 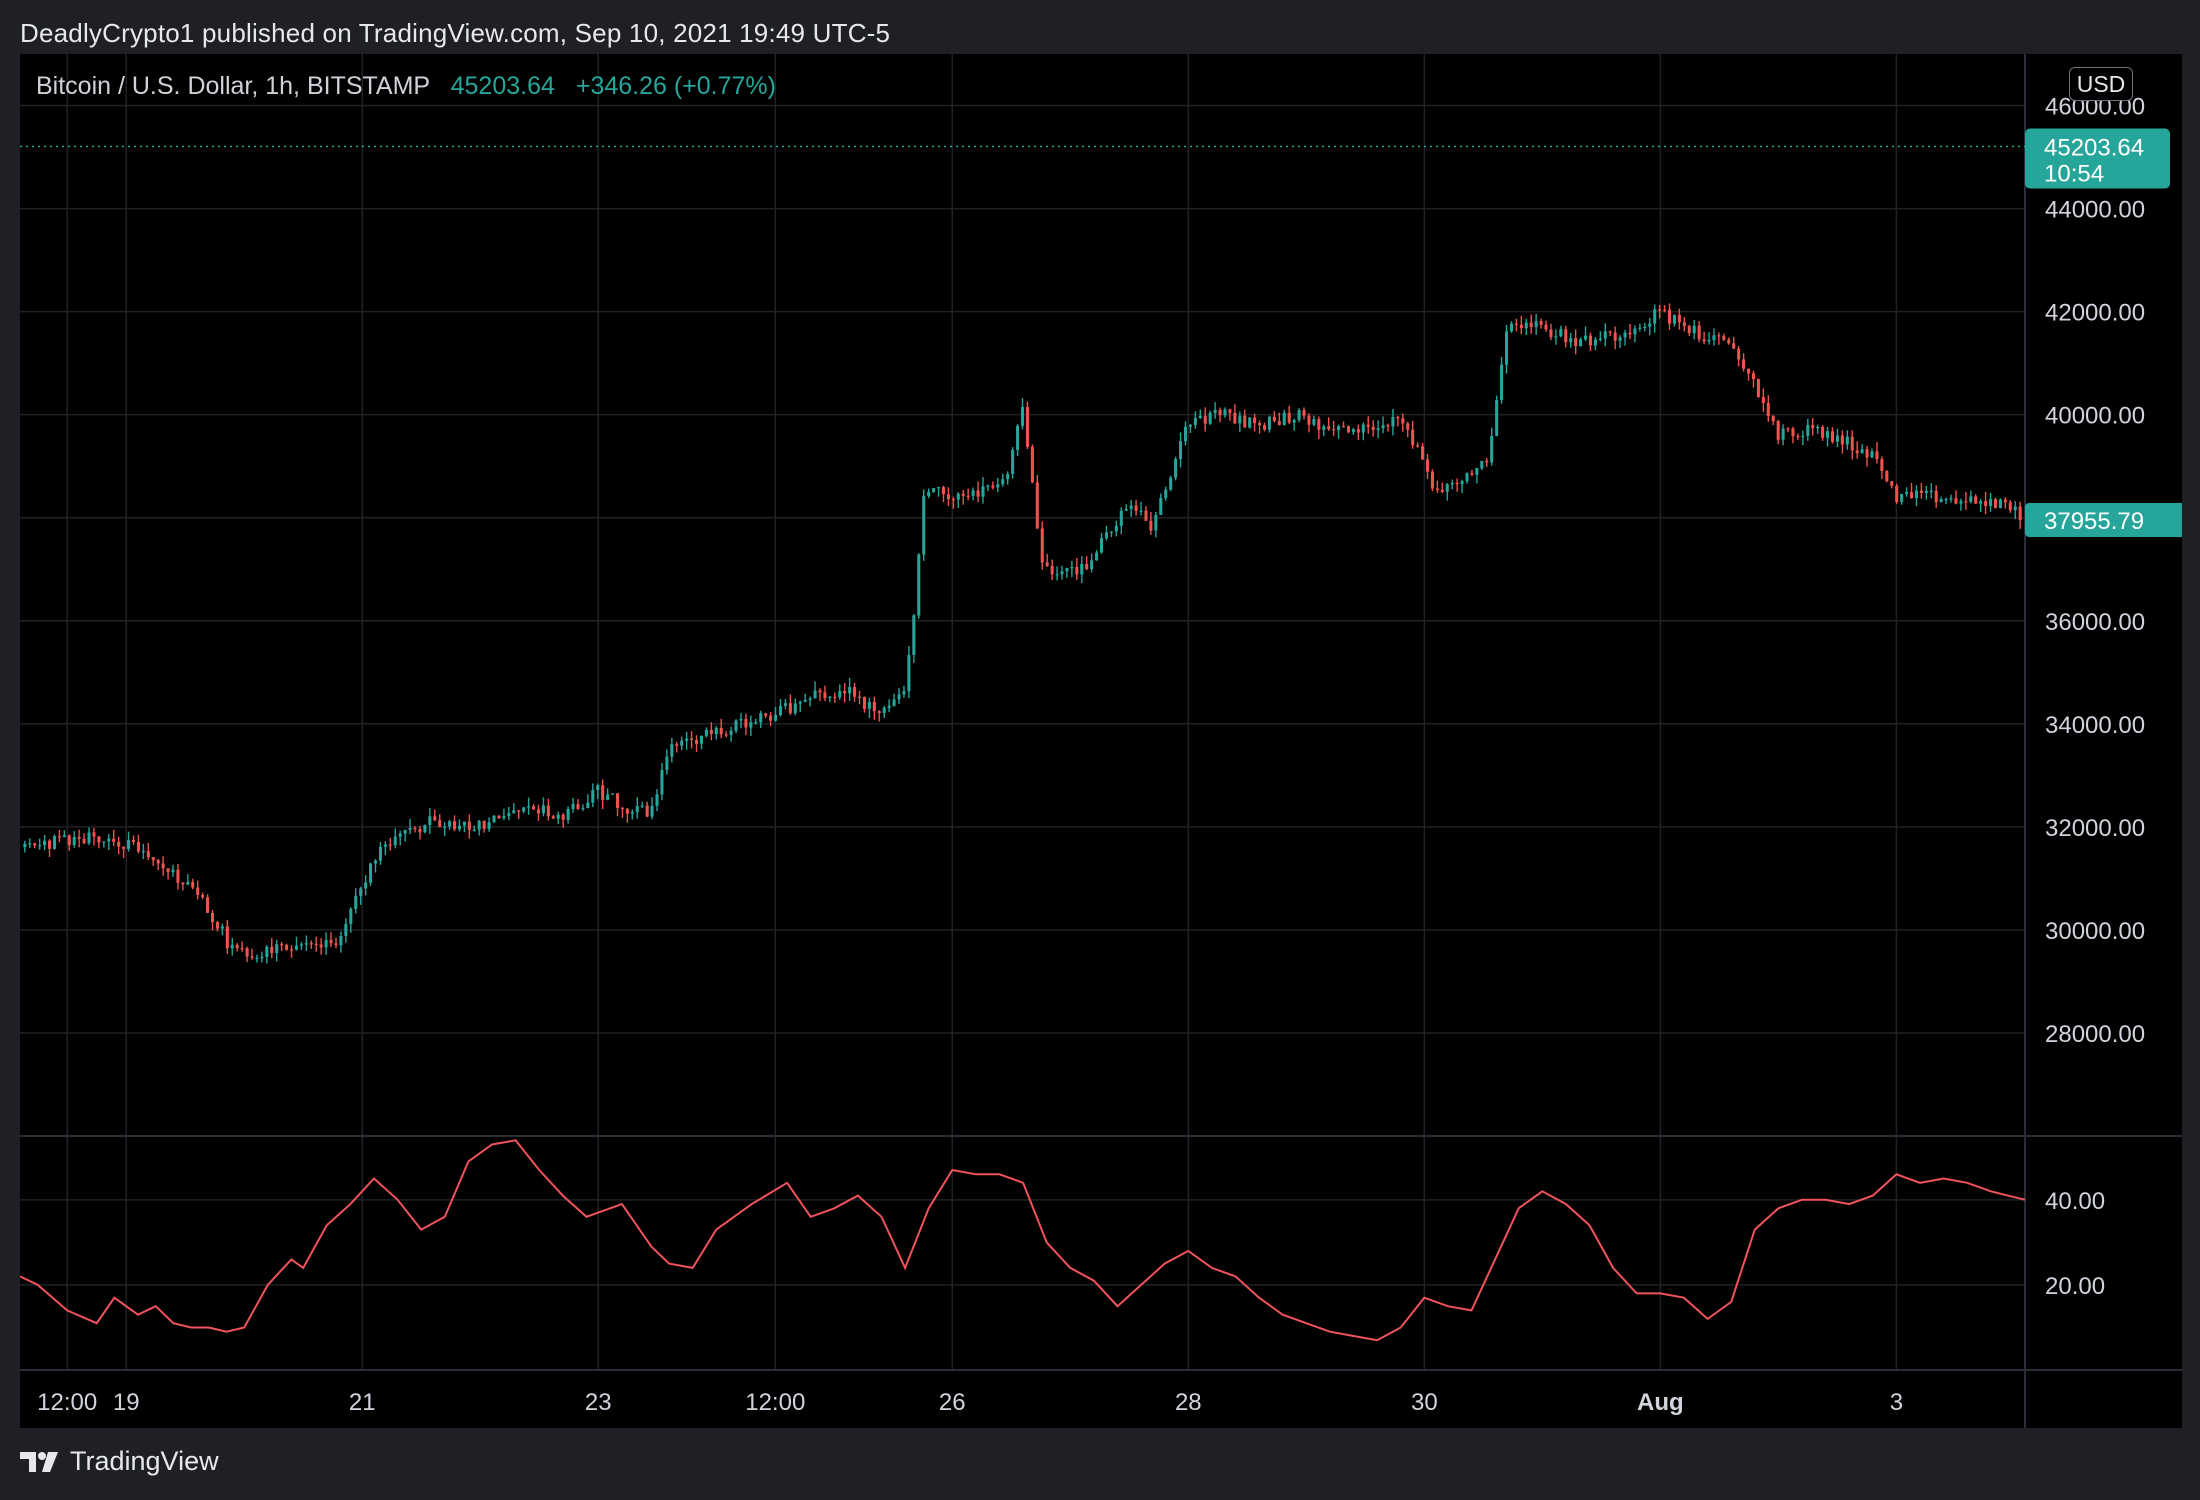 I want to click on price-tick-label: 34000.00, so click(x=2095, y=725).